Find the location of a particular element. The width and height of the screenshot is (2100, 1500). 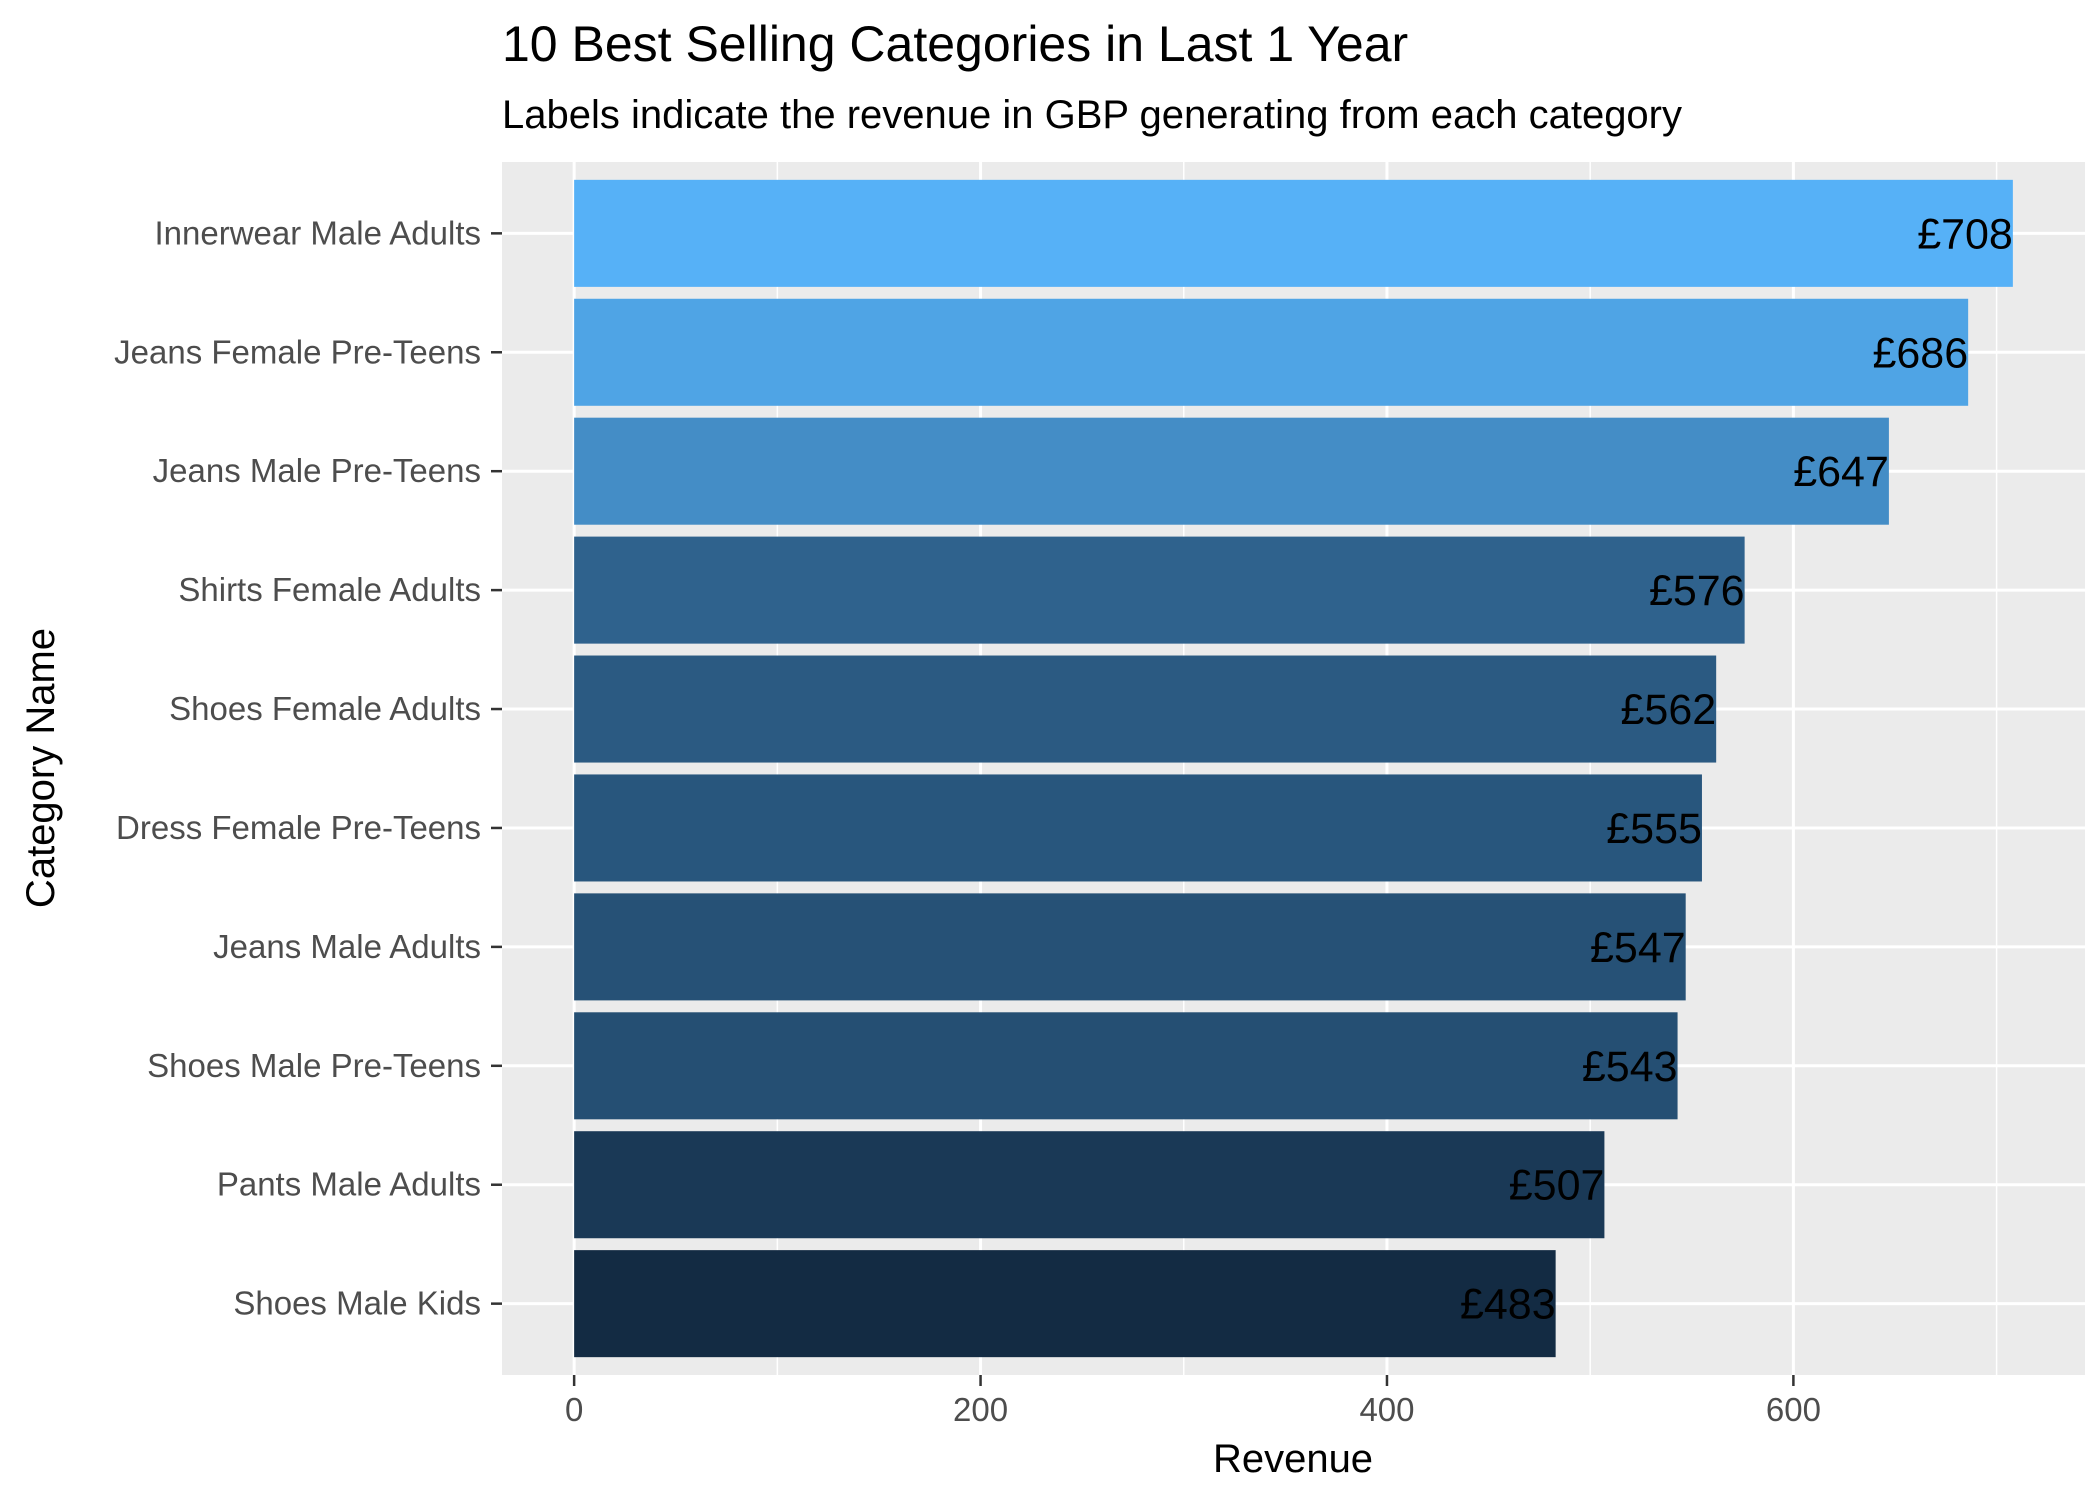

bar-value-label: £686 is located at coordinates (1920, 353).